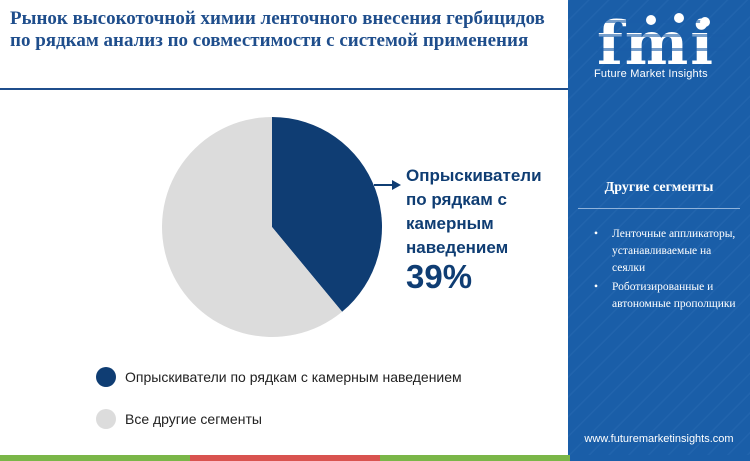  I want to click on bottom-color-bar, so click(375, 458).